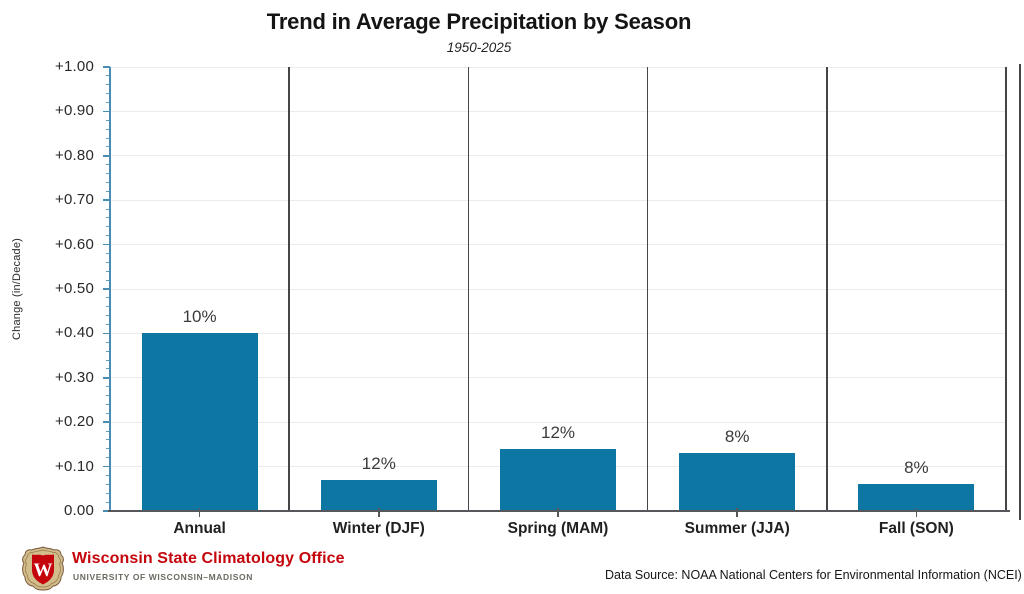 The height and width of the screenshot is (594, 1024). Describe the element at coordinates (74, 333) in the screenshot. I see `y-tick-label: +0.40` at that location.